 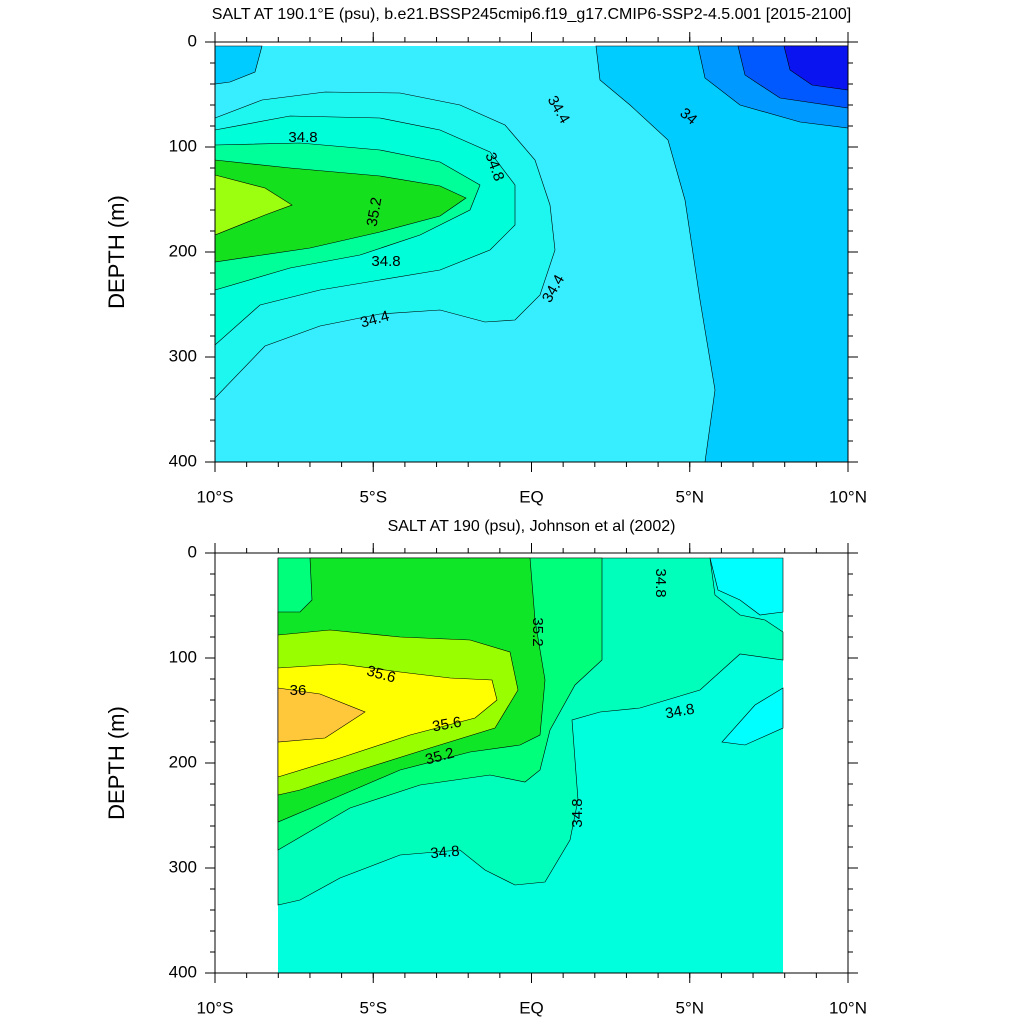 I want to click on contour-label: 34.4, so click(x=375, y=319).